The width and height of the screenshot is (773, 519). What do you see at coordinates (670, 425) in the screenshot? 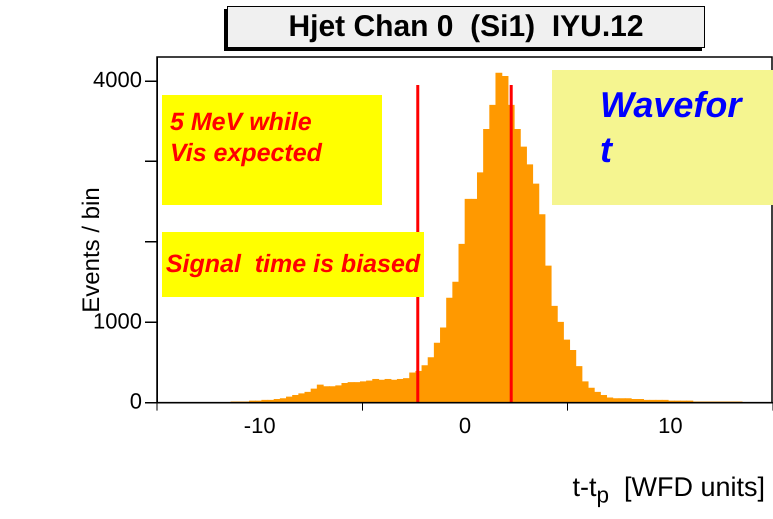
I see `x-tick-label: 10` at bounding box center [670, 425].